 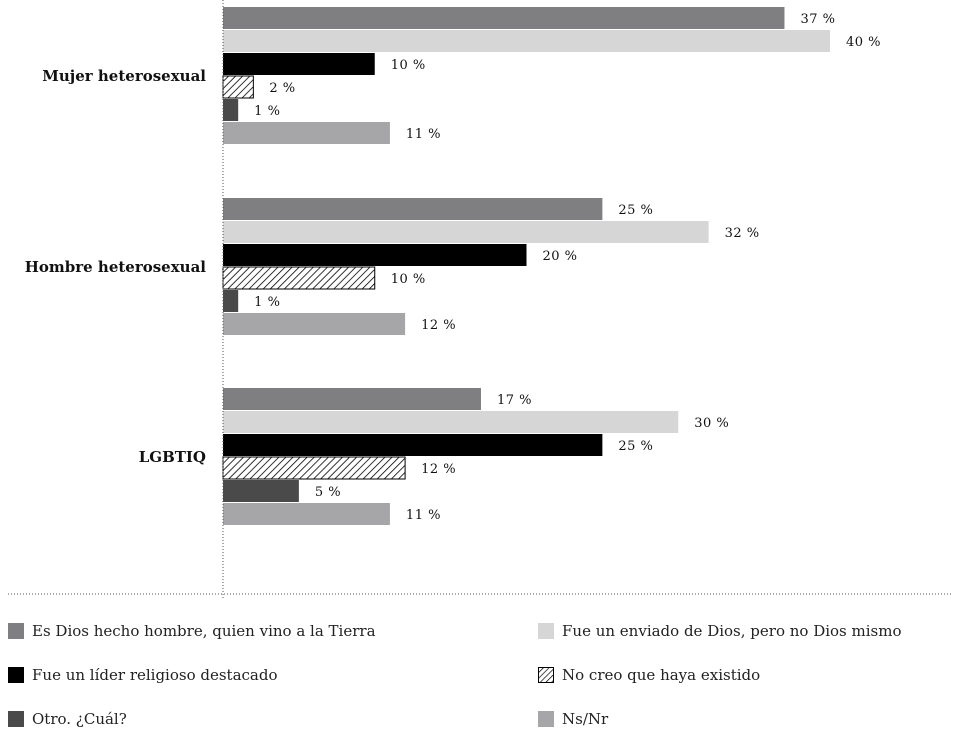 What do you see at coordinates (742, 233) in the screenshot?
I see `value-label: 32 %` at bounding box center [742, 233].